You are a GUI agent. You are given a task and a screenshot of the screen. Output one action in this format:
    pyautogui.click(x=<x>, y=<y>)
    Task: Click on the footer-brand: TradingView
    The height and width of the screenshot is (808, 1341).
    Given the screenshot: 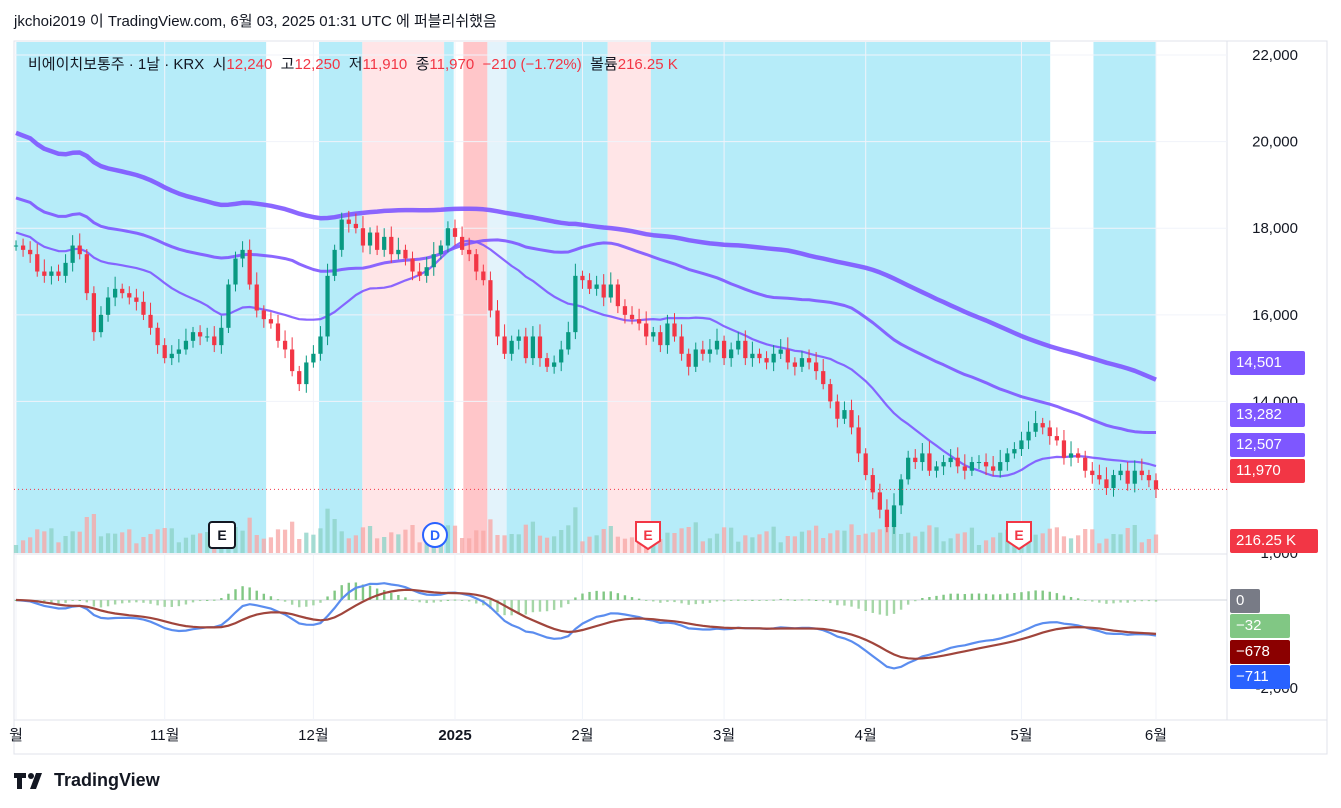 What is the action you would take?
    pyautogui.click(x=87, y=780)
    